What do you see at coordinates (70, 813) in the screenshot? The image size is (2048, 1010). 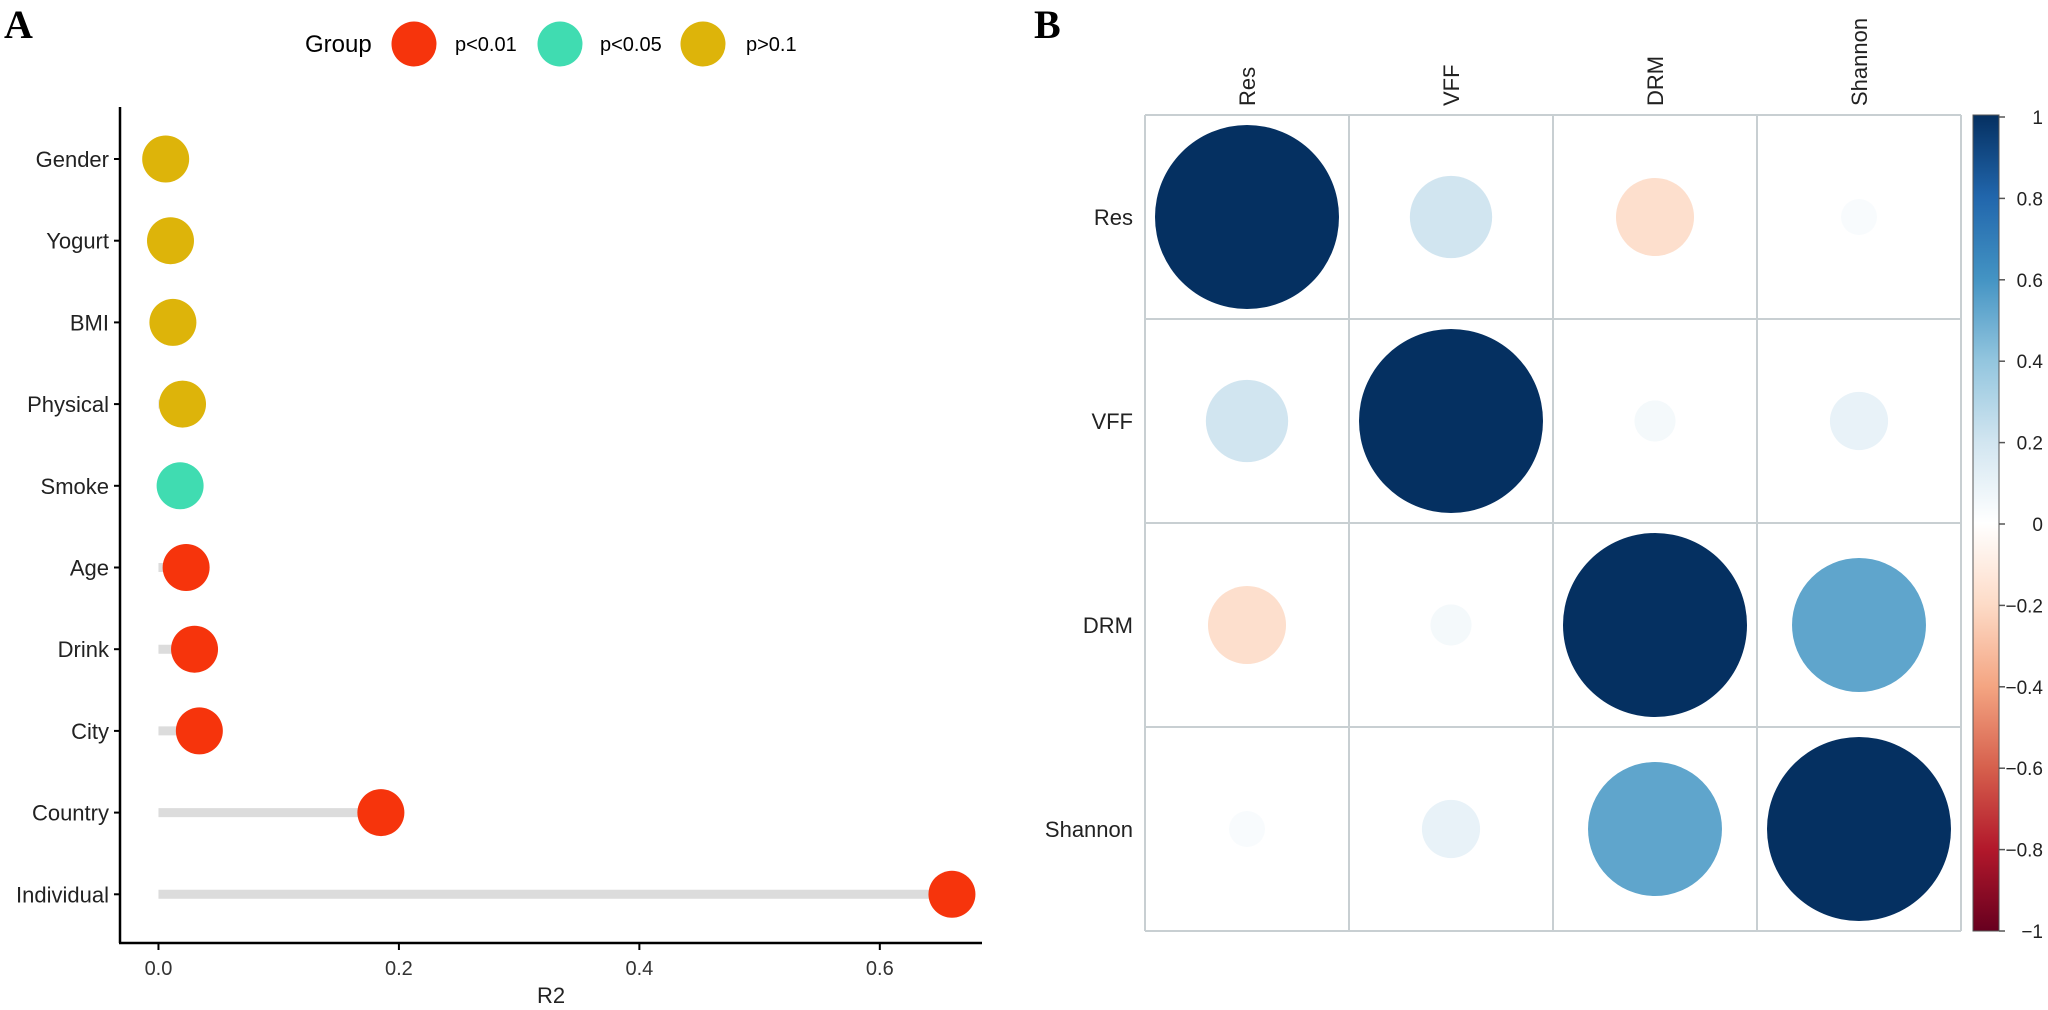 I see `y-tick-label-country: Country` at bounding box center [70, 813].